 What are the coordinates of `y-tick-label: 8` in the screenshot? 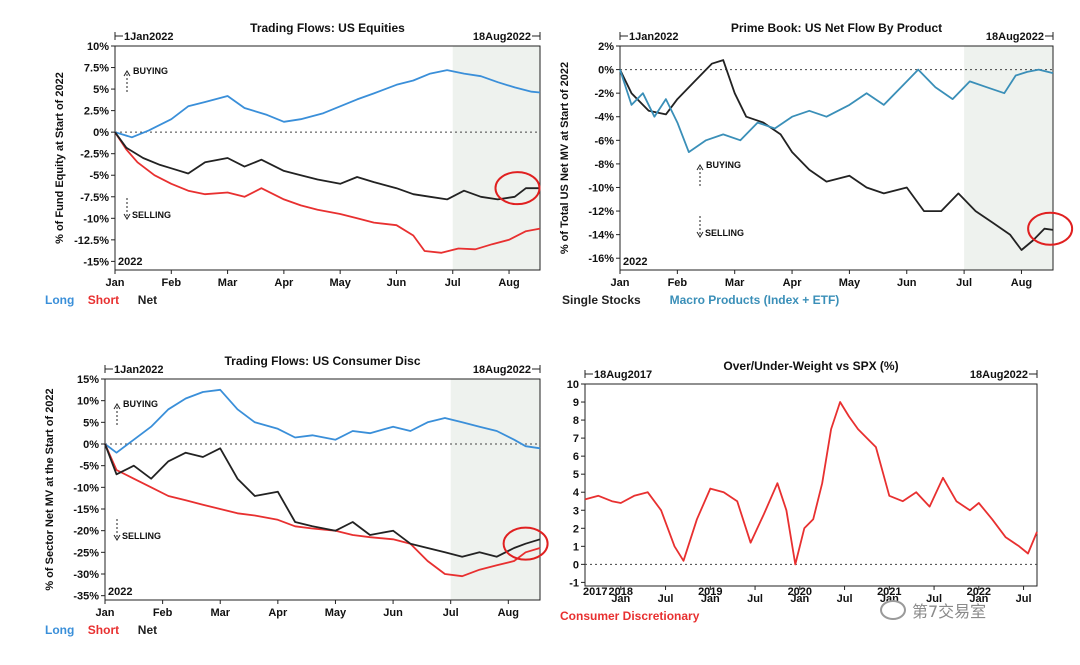 It's located at (576, 421).